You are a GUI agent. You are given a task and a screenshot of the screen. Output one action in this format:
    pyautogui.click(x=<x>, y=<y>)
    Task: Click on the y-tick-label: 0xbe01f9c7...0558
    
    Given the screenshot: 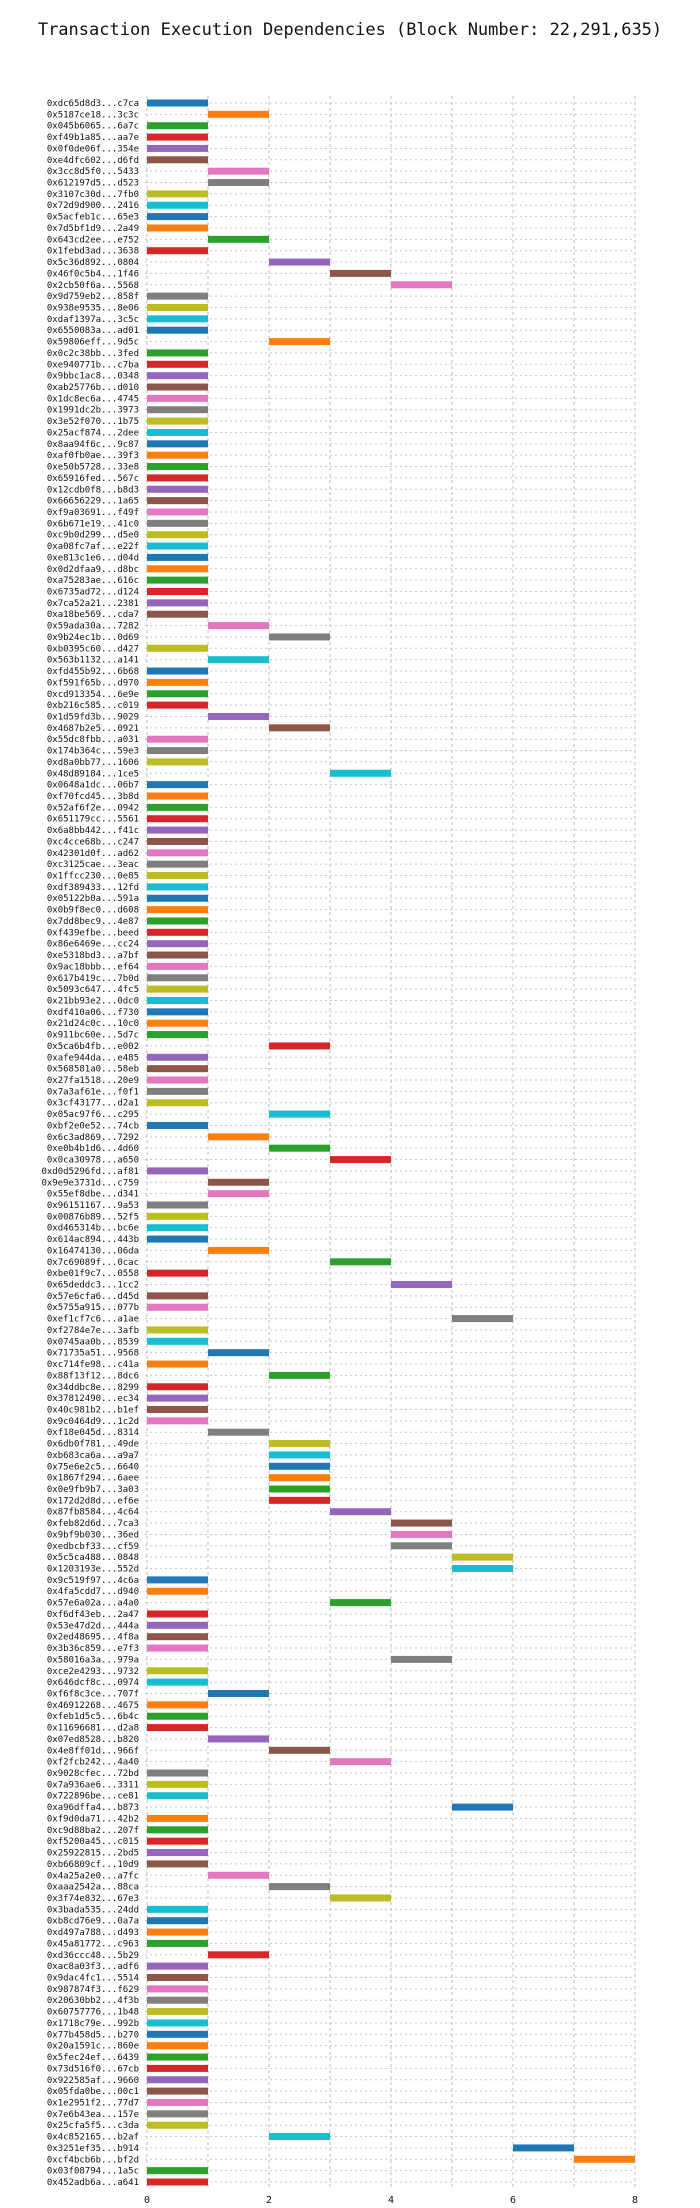 What is the action you would take?
    pyautogui.click(x=93, y=1274)
    